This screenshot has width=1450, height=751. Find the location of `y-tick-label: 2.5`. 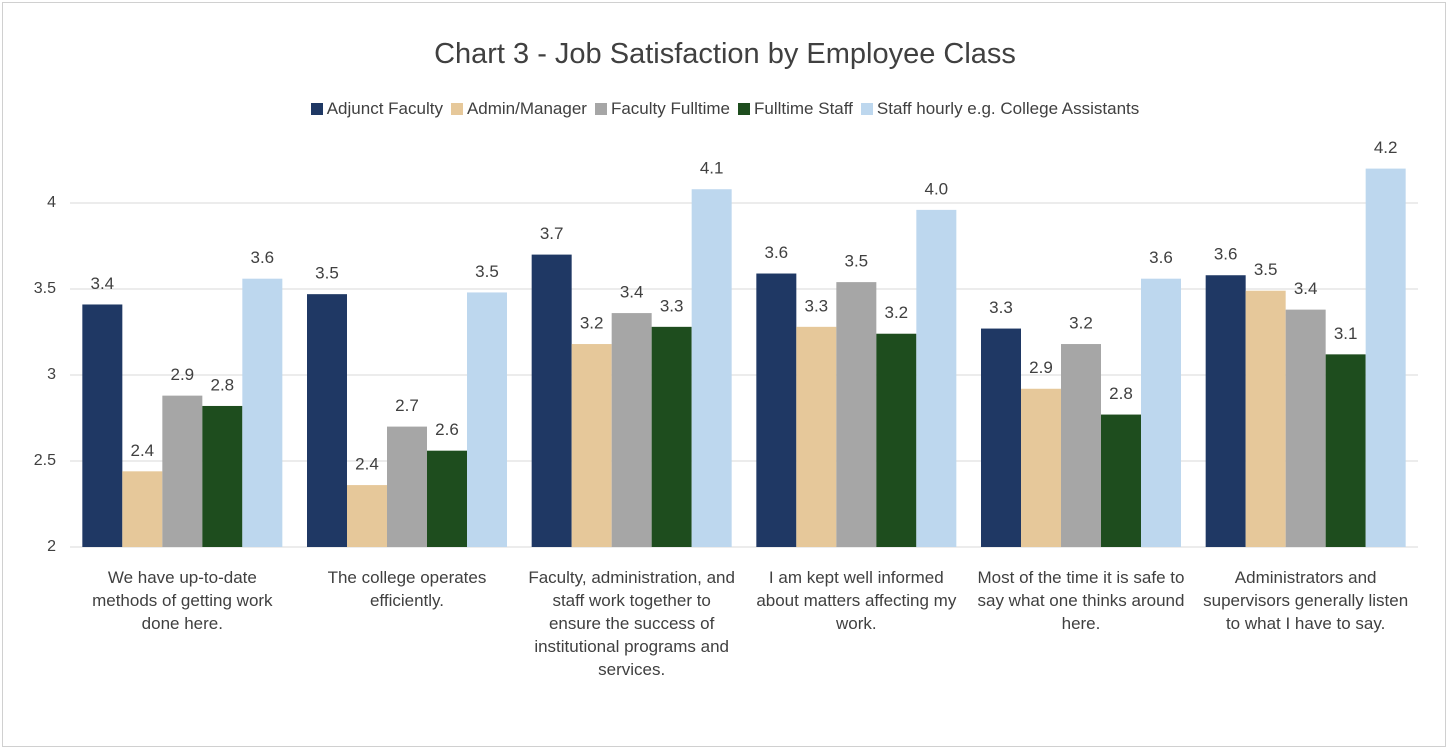

y-tick-label: 2.5 is located at coordinates (45, 460).